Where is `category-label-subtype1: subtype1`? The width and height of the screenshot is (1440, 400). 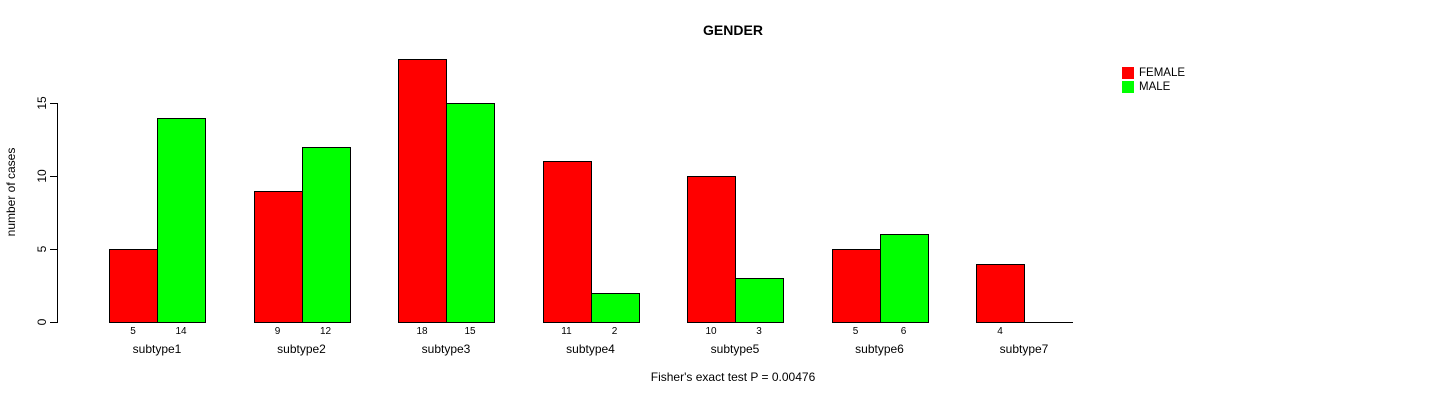 category-label-subtype1: subtype1 is located at coordinates (157, 349).